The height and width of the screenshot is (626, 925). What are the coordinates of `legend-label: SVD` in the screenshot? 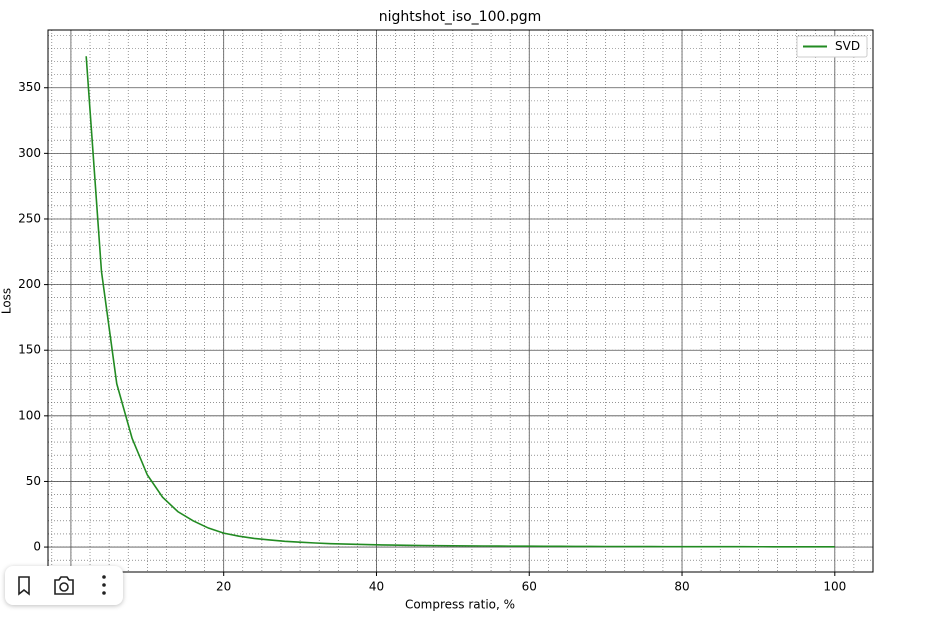 It's located at (847, 46).